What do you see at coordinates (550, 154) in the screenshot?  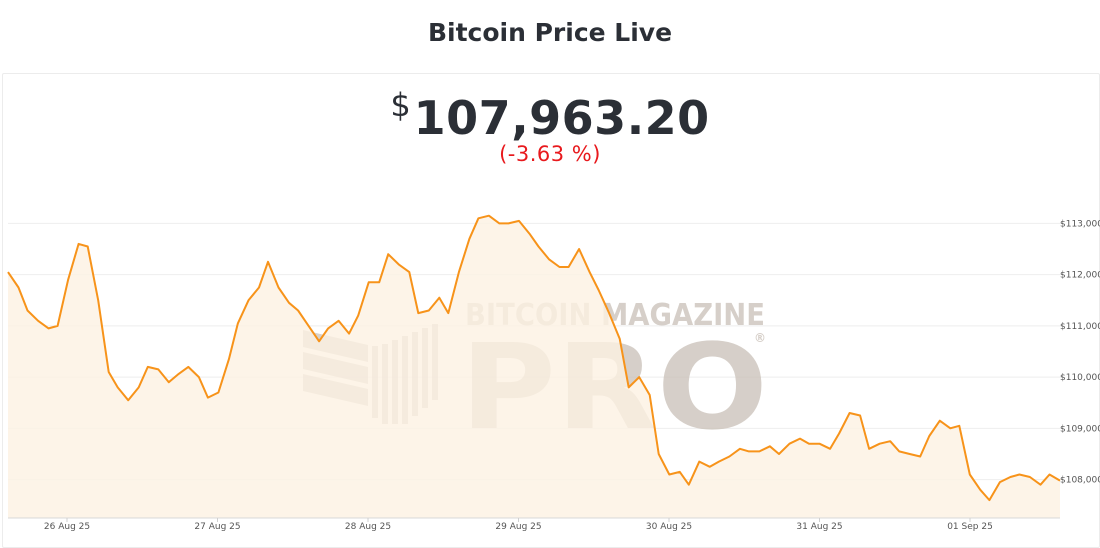 I see `price-change: (-3.63 %)` at bounding box center [550, 154].